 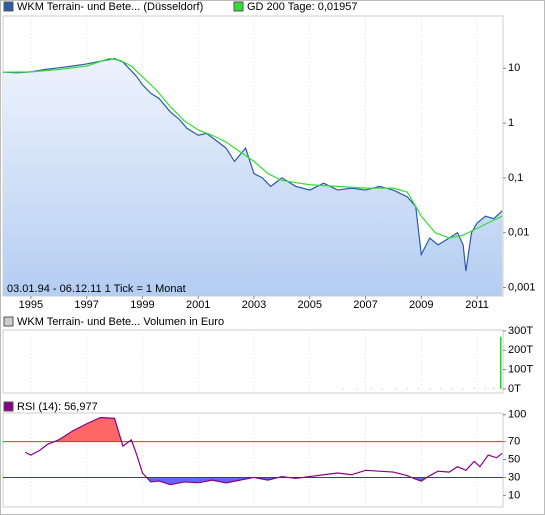 I want to click on annotation: 03.01.94 - 06.12.11 1 Tick = 1 Monat, so click(x=96, y=289).